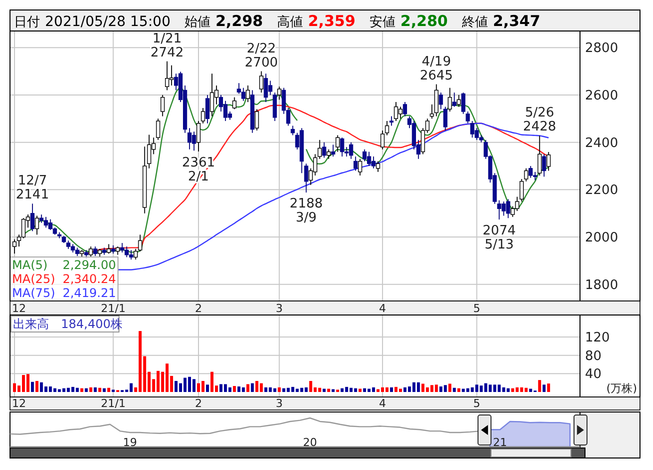 This screenshot has height=470, width=653. Describe the element at coordinates (197, 22) in the screenshot. I see `text: 始値` at that location.